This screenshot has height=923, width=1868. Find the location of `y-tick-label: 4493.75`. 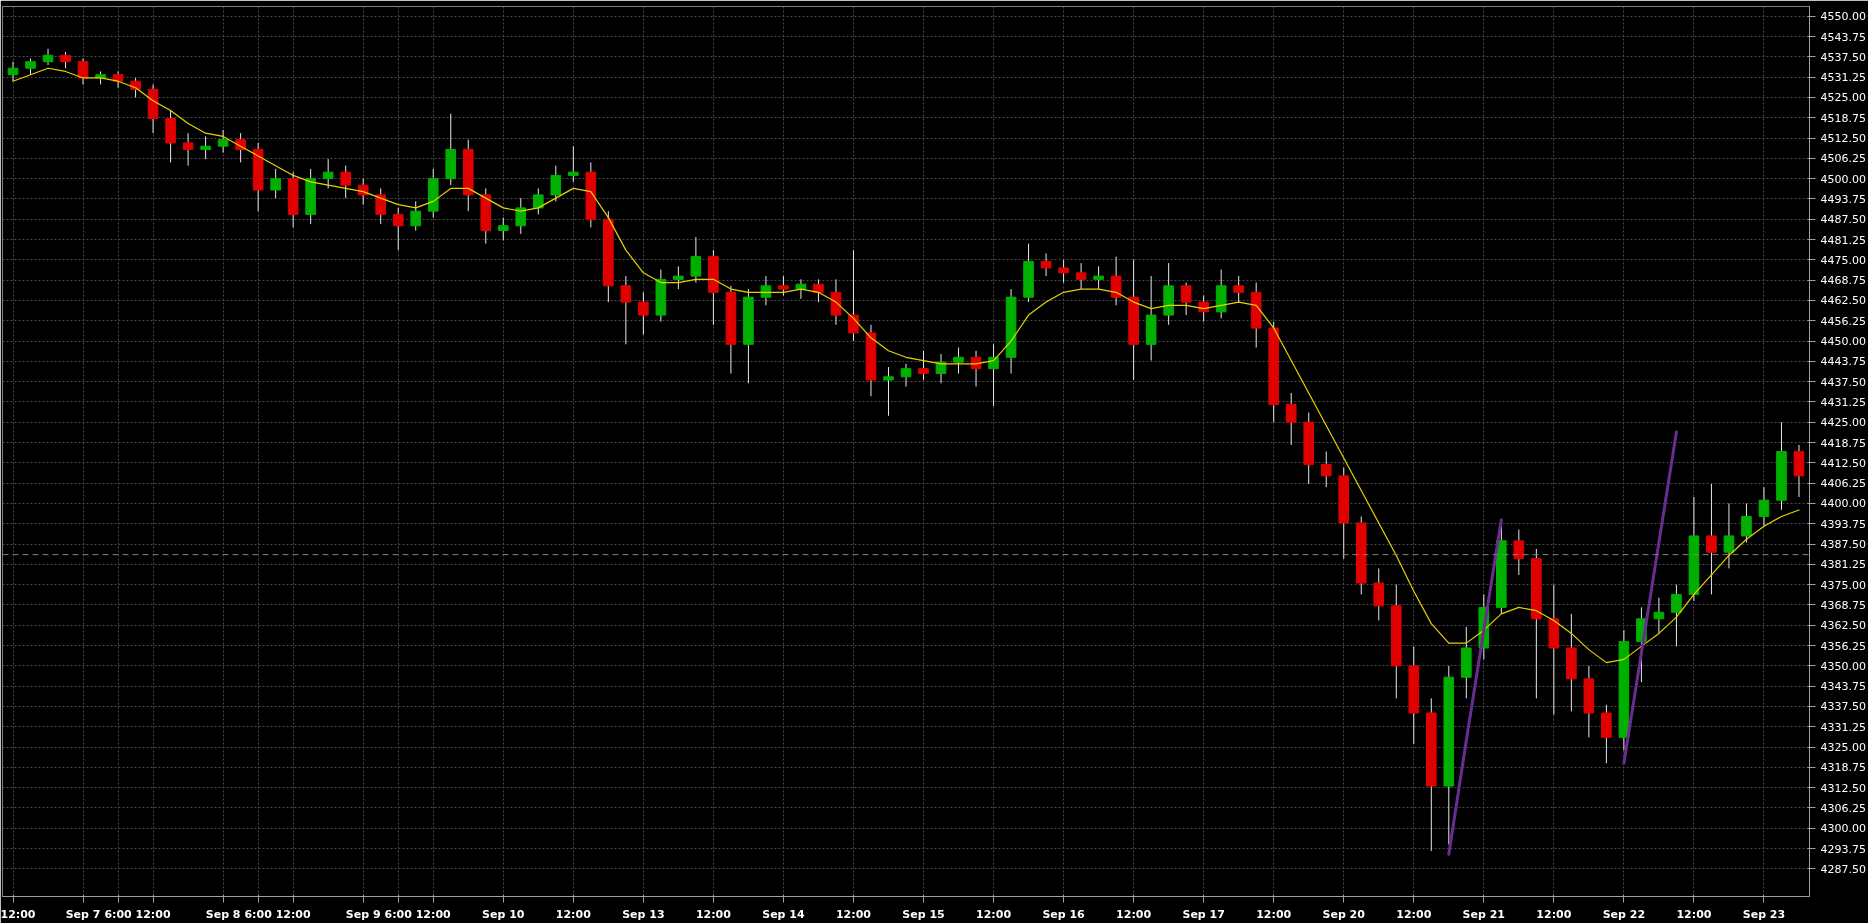

y-tick-label: 4493.75 is located at coordinates (1843, 199).